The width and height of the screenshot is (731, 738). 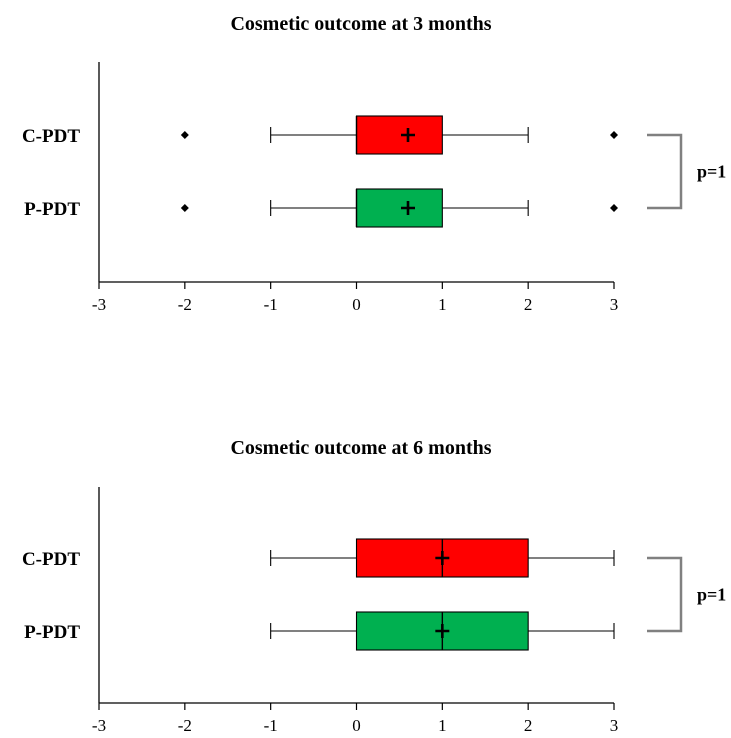 What do you see at coordinates (360, 24) in the screenshot?
I see `chart-title: Cosmetic outcome at 3 months` at bounding box center [360, 24].